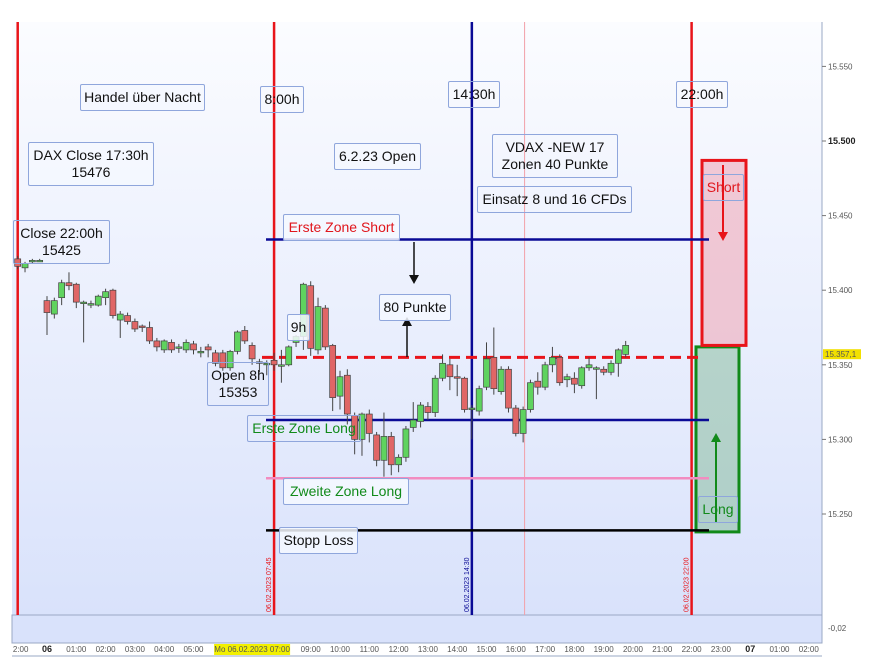  I want to click on note-9h: 9h, so click(298, 327).